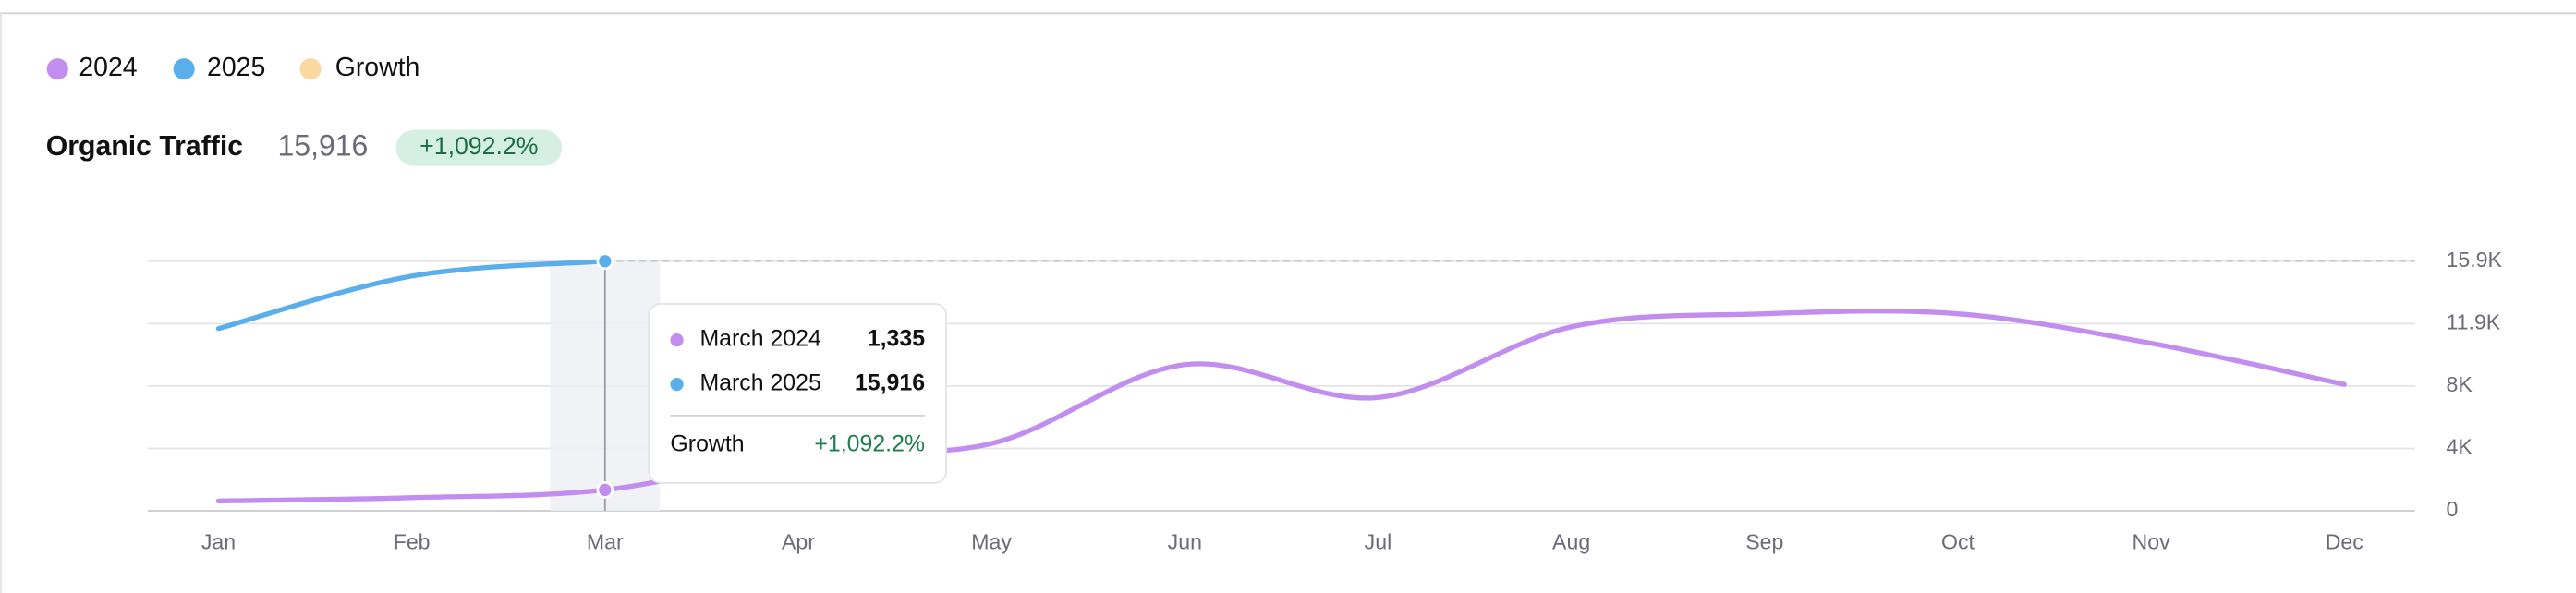 The width and height of the screenshot is (2576, 593). I want to click on tooltip-value: 15,916, so click(890, 383).